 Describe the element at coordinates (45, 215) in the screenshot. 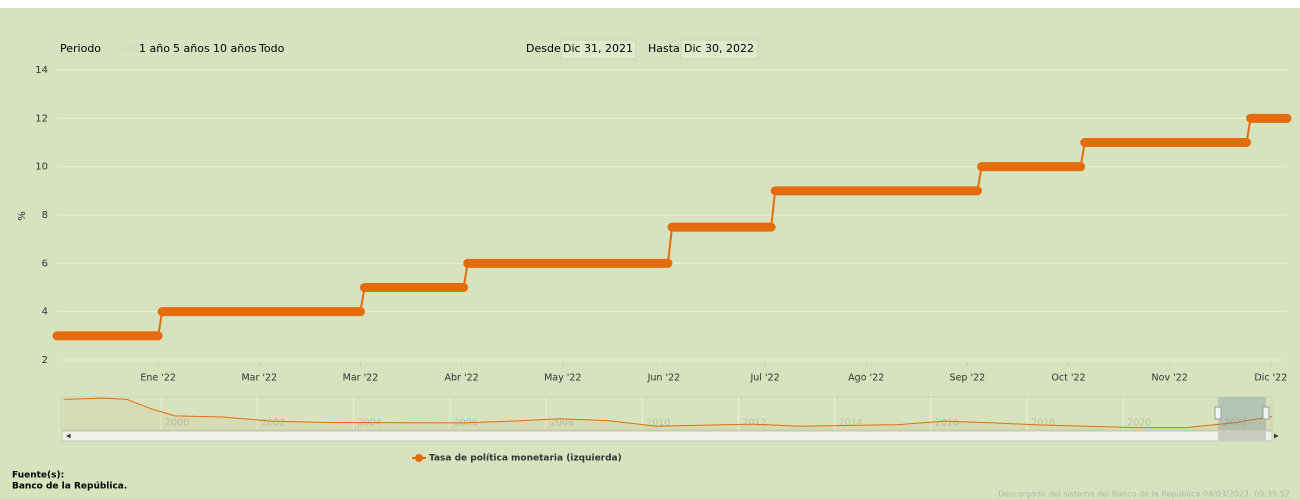

I see `y-tick-label: 8` at that location.